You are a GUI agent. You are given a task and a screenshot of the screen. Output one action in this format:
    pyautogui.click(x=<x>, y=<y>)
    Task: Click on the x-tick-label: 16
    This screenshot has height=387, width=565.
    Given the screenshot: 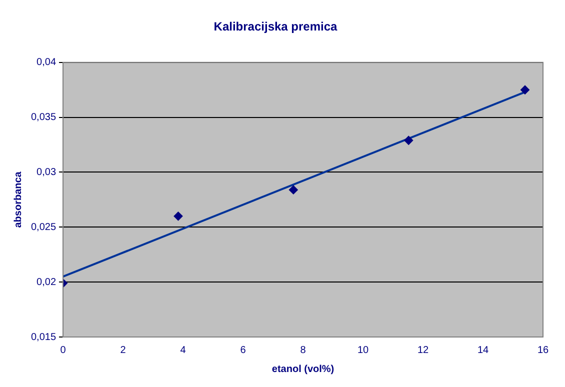 What is the action you would take?
    pyautogui.click(x=543, y=350)
    